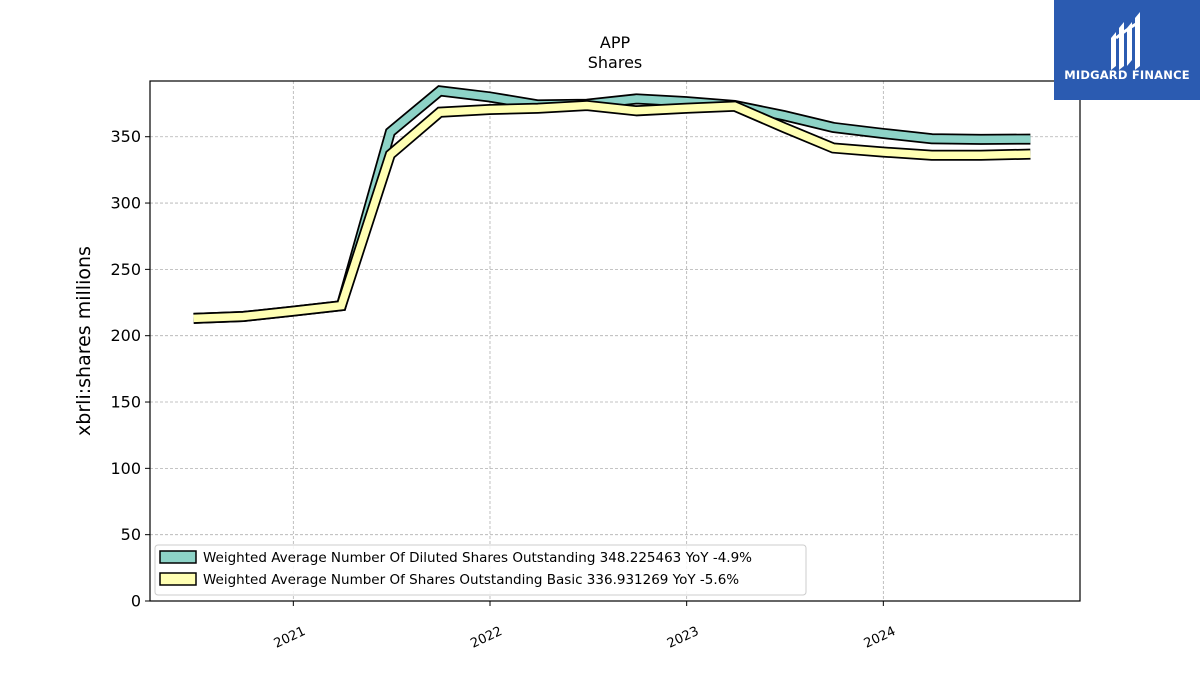  What do you see at coordinates (290, 638) in the screenshot?
I see `x-tick-label: 2021` at bounding box center [290, 638].